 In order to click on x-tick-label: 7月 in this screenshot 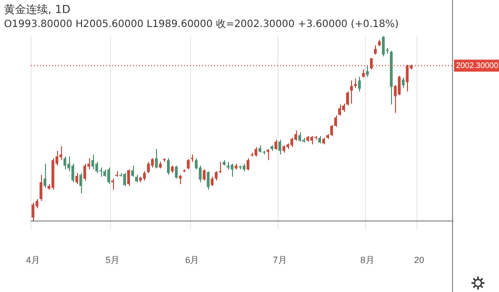, I will do `click(279, 260)`.